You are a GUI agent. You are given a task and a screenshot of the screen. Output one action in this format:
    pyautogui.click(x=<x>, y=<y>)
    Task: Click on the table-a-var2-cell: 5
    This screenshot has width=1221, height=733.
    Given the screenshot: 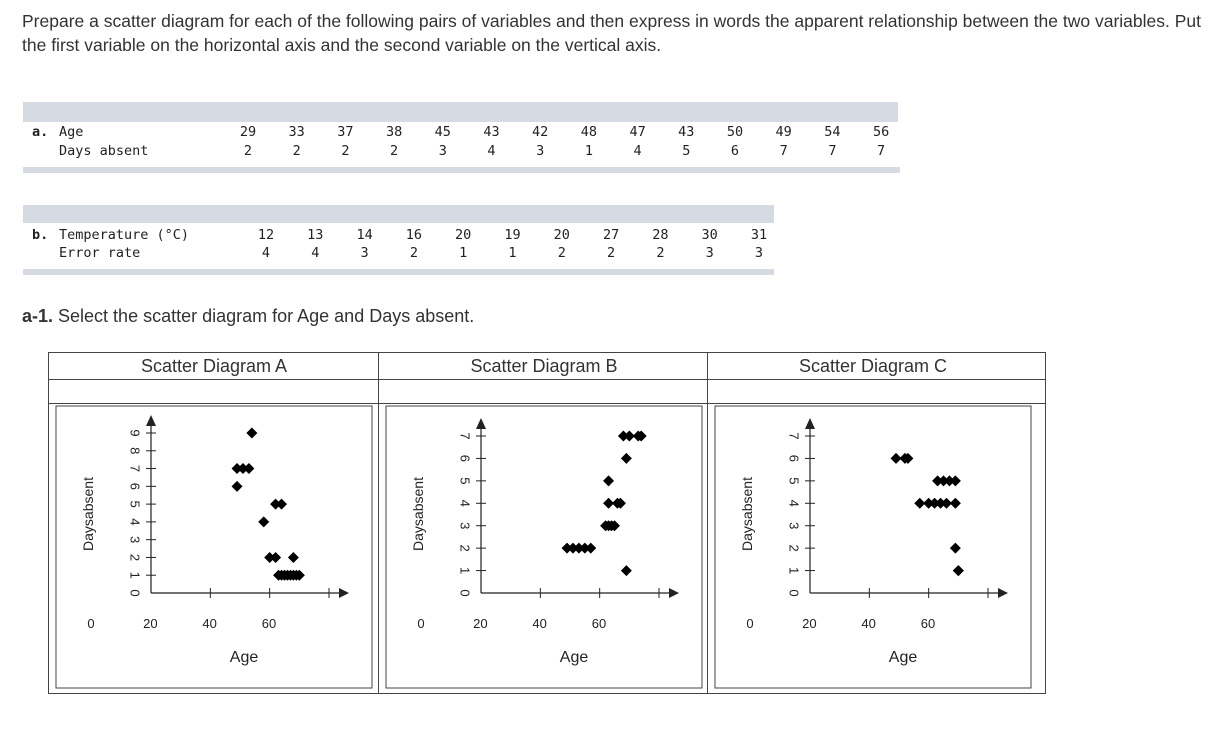 What is the action you would take?
    pyautogui.click(x=686, y=151)
    